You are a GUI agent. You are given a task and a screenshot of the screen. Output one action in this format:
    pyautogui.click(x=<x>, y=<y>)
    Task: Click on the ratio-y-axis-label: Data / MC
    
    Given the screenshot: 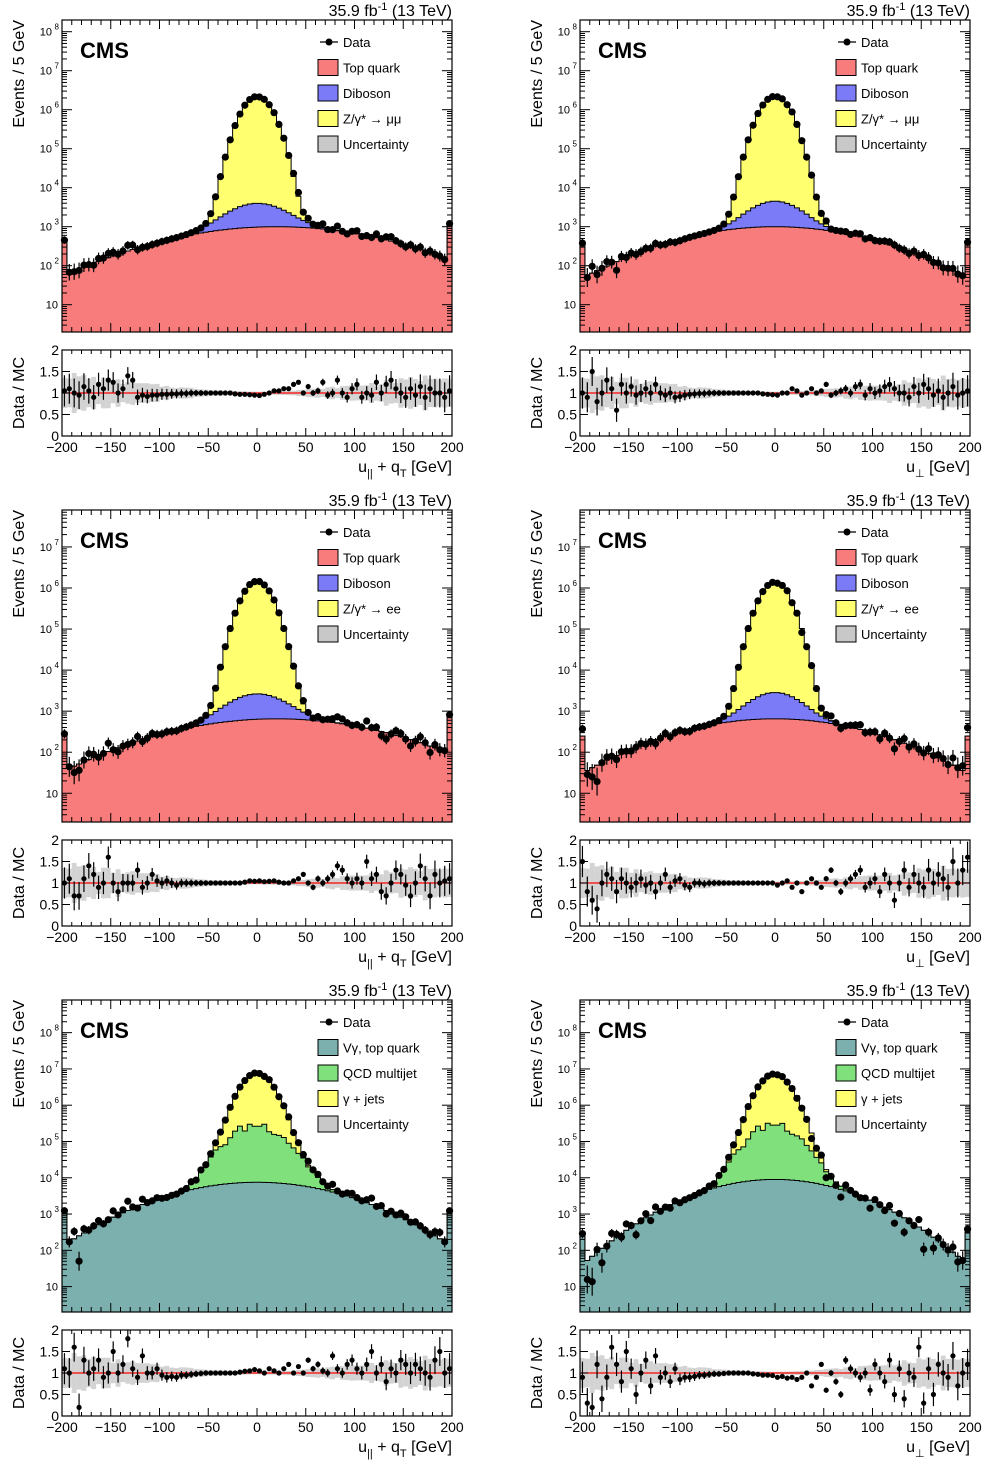 What is the action you would take?
    pyautogui.click(x=19, y=883)
    